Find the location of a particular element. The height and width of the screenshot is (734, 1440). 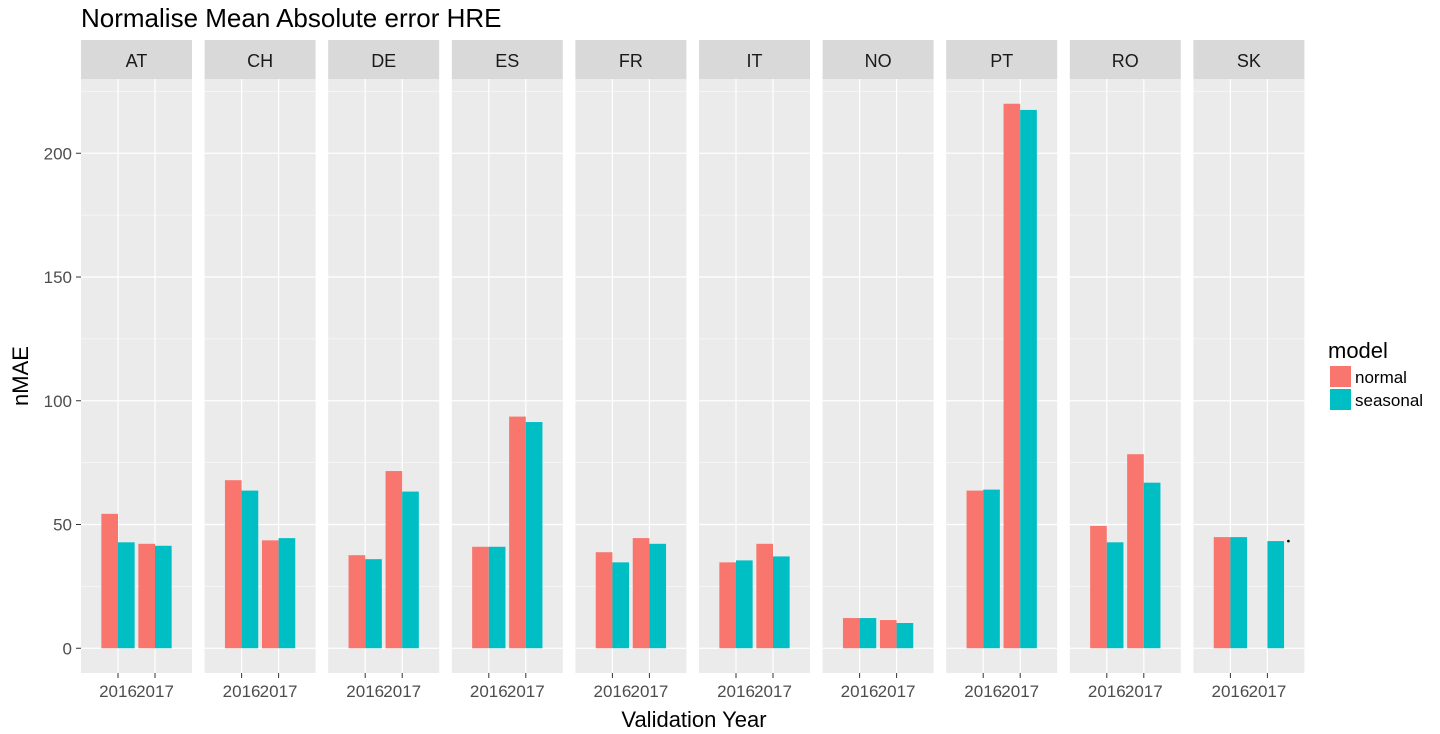

facet-strip-label: RO is located at coordinates (1125, 61).